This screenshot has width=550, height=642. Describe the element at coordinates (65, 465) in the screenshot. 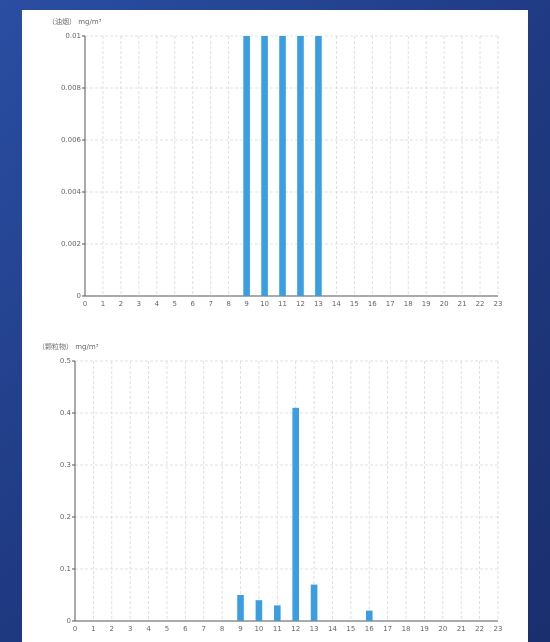

I see `y-tick-label: 0.3` at that location.